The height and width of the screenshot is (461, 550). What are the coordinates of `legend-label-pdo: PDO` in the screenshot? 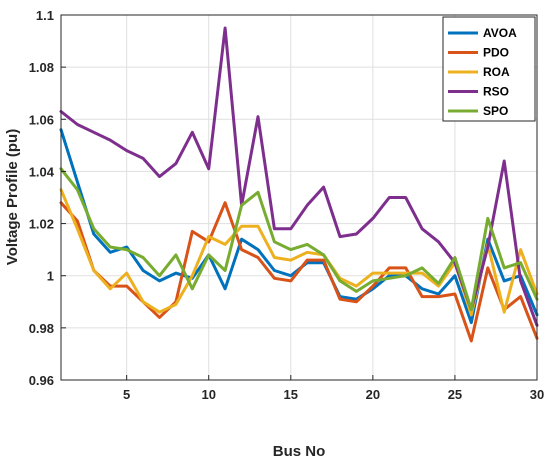 It's located at (496, 53).